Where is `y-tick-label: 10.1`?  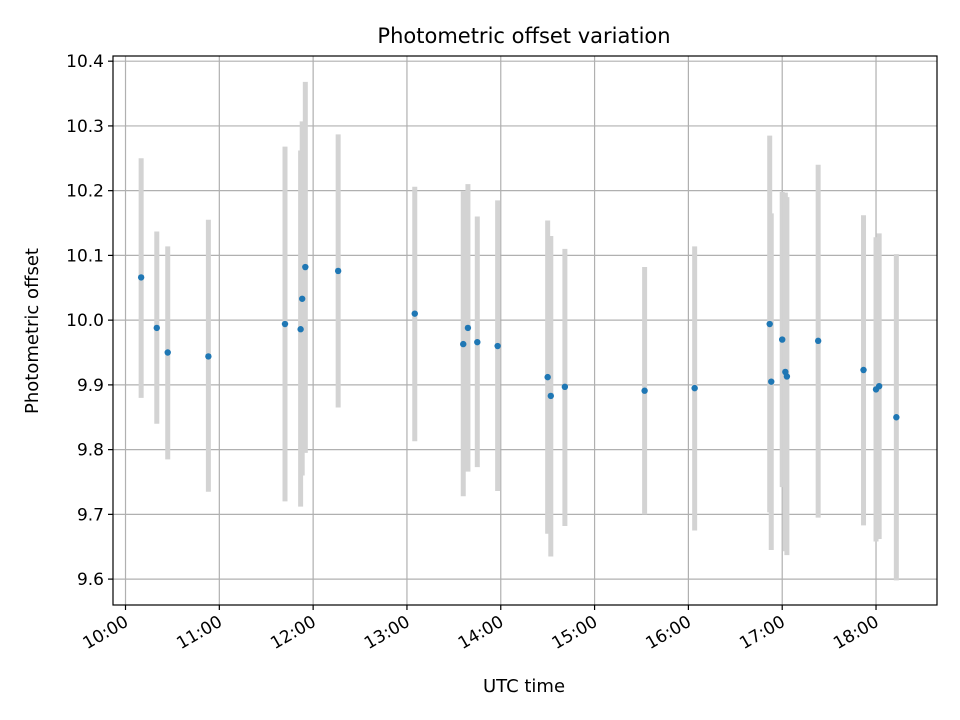 y-tick-label: 10.1 is located at coordinates (85, 256).